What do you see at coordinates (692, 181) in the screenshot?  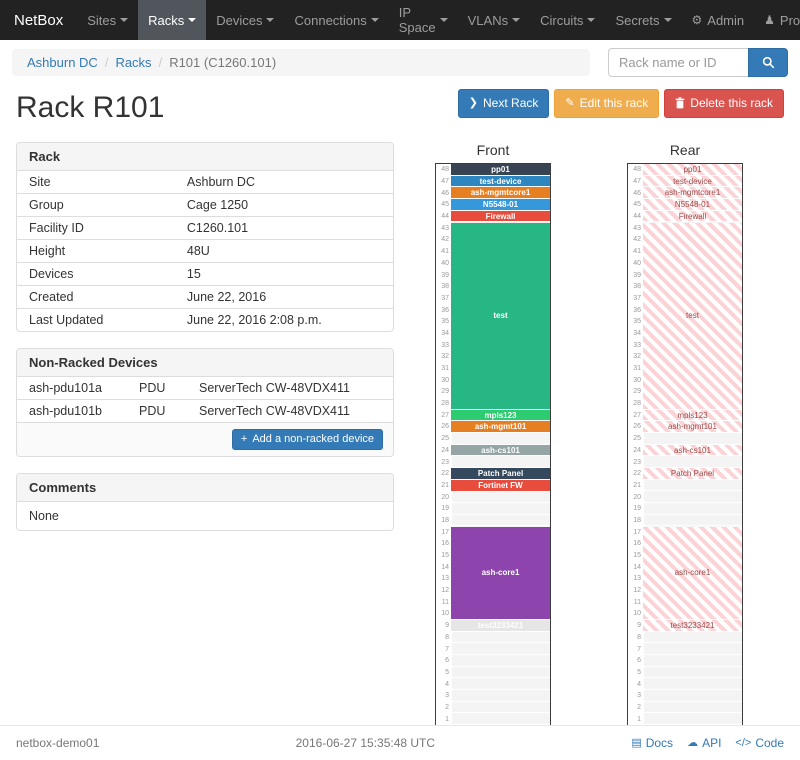 I see `rack-device-rear-test-device: test-device` at bounding box center [692, 181].